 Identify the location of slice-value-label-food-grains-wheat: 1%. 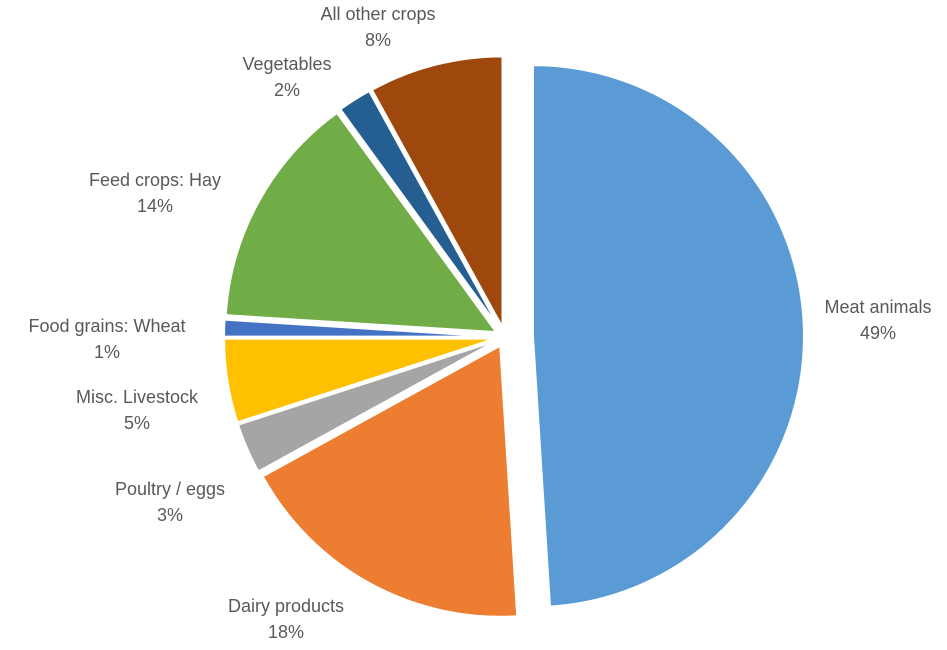
(107, 352).